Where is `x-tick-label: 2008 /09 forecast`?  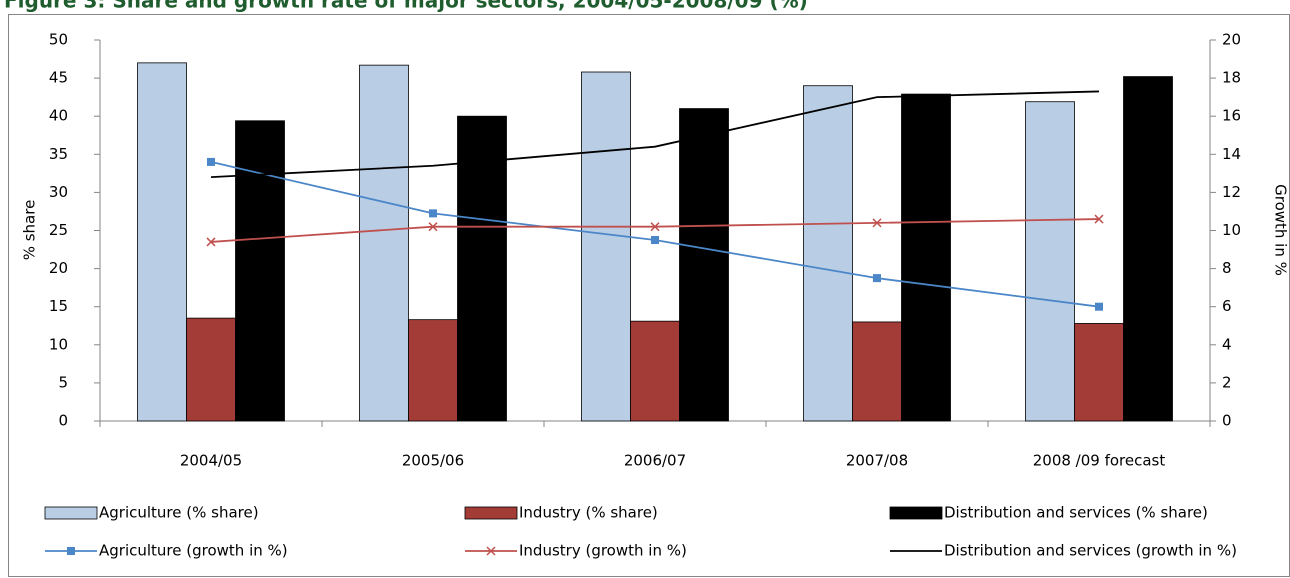
x-tick-label: 2008 /09 forecast is located at coordinates (1099, 461).